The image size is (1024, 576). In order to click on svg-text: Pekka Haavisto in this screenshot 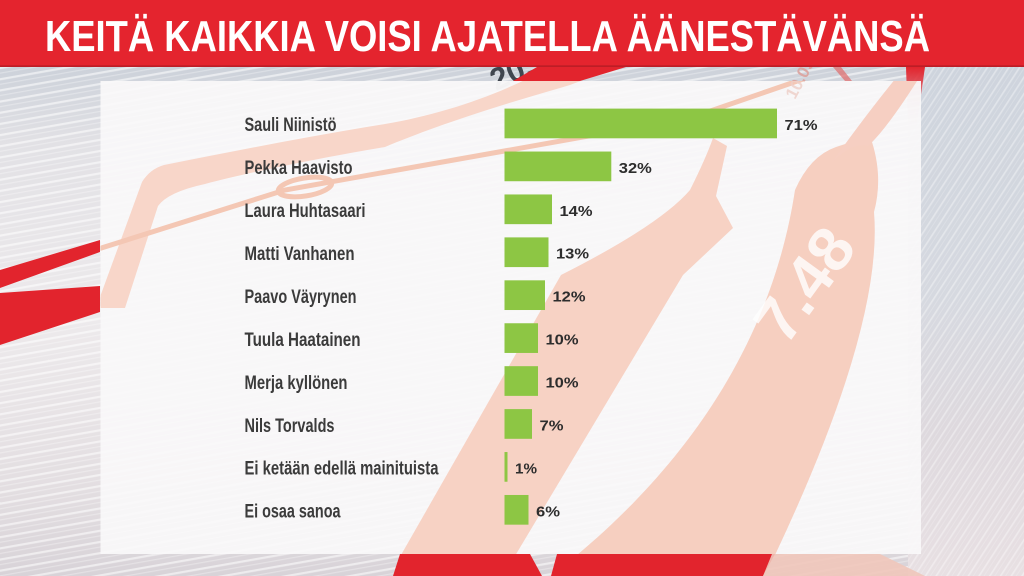, I will do `click(299, 168)`.